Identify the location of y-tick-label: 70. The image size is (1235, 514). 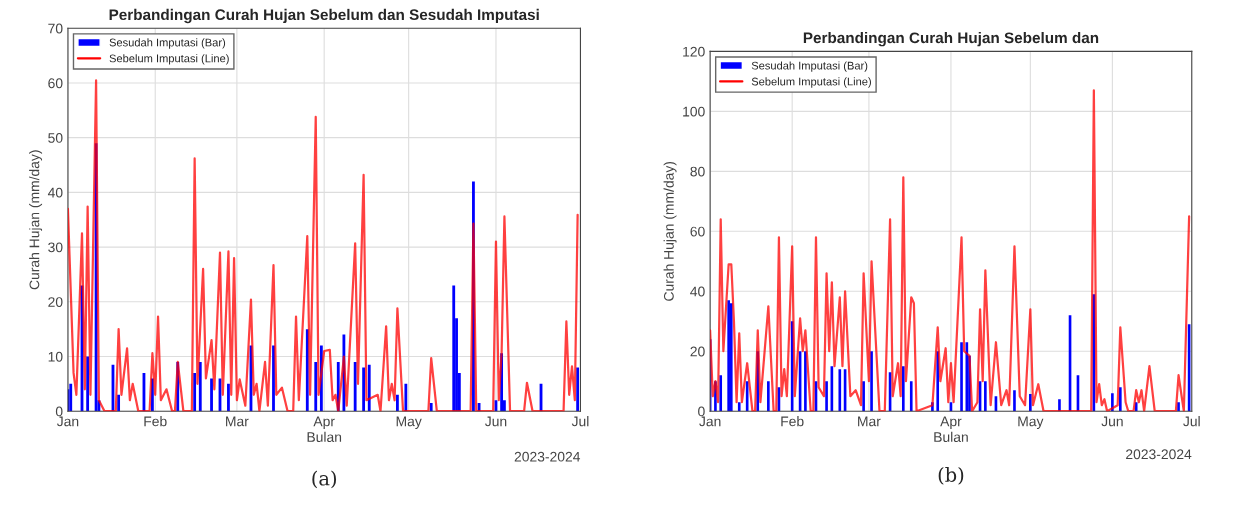
(55, 28).